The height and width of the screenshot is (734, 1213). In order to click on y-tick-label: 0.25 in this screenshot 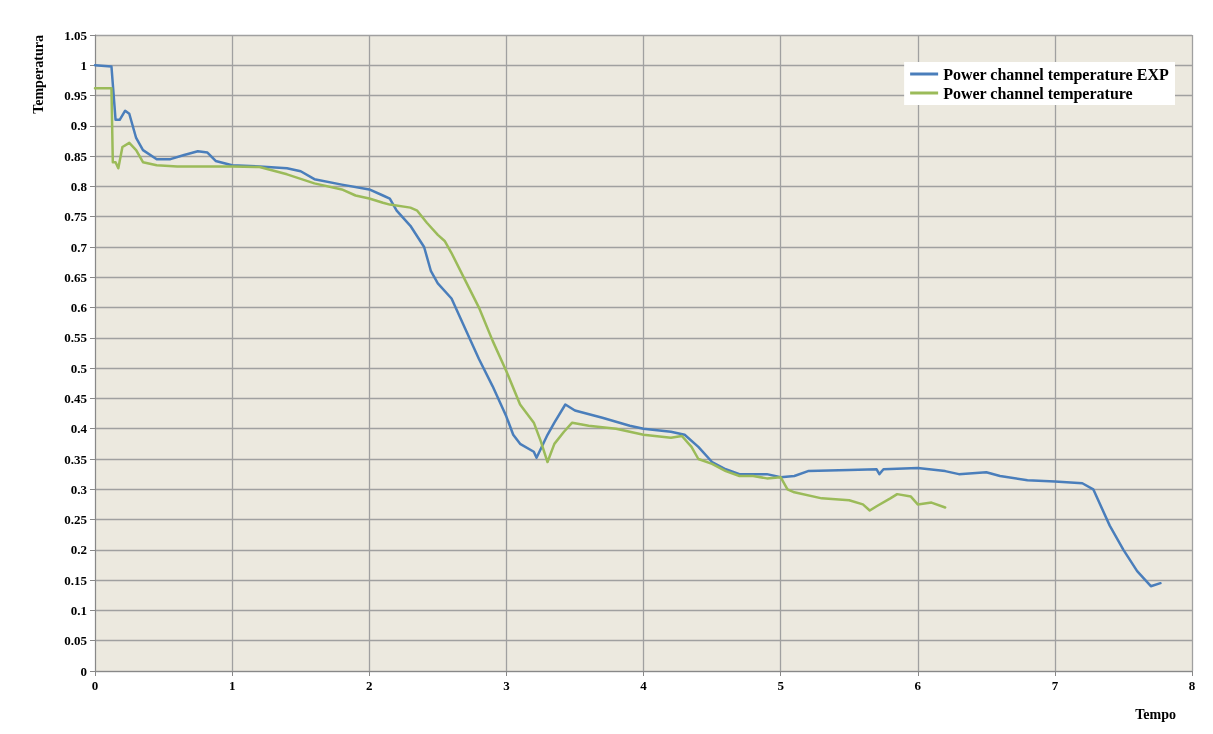, I will do `click(76, 520)`.